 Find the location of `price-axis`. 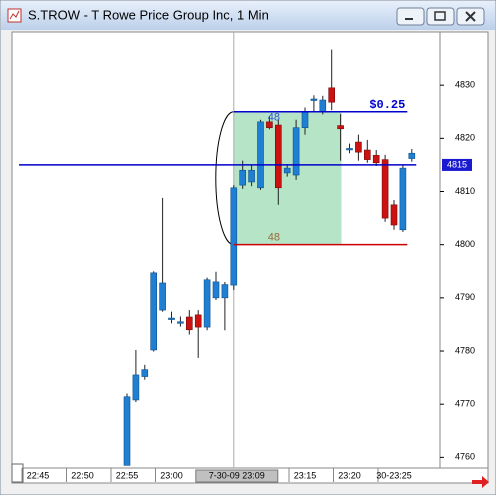

price-axis is located at coordinates (464, 250).